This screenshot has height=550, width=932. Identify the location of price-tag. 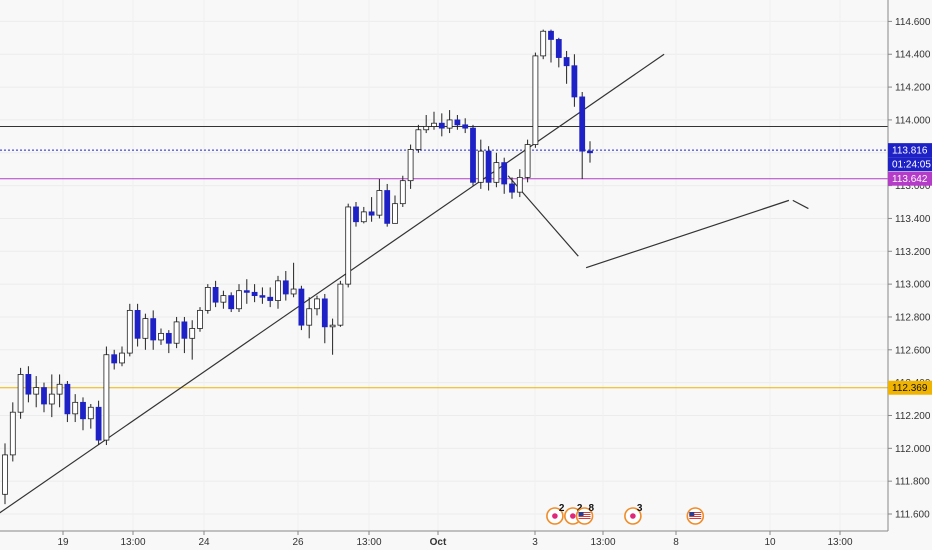
(910, 387).